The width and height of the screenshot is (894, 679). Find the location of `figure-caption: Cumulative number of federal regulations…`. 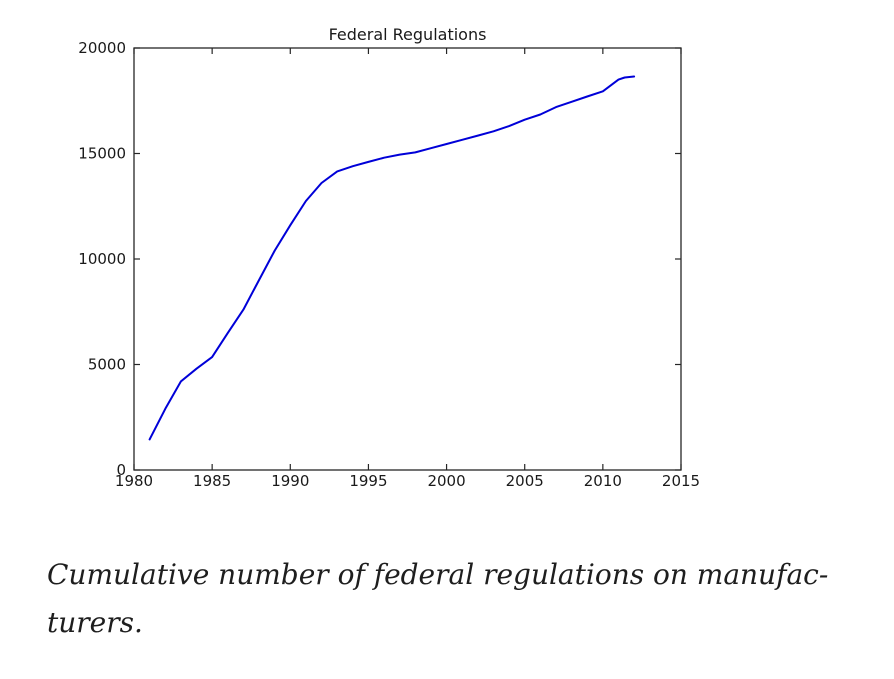

figure-caption: Cumulative number of federal regulations… is located at coordinates (437, 599).